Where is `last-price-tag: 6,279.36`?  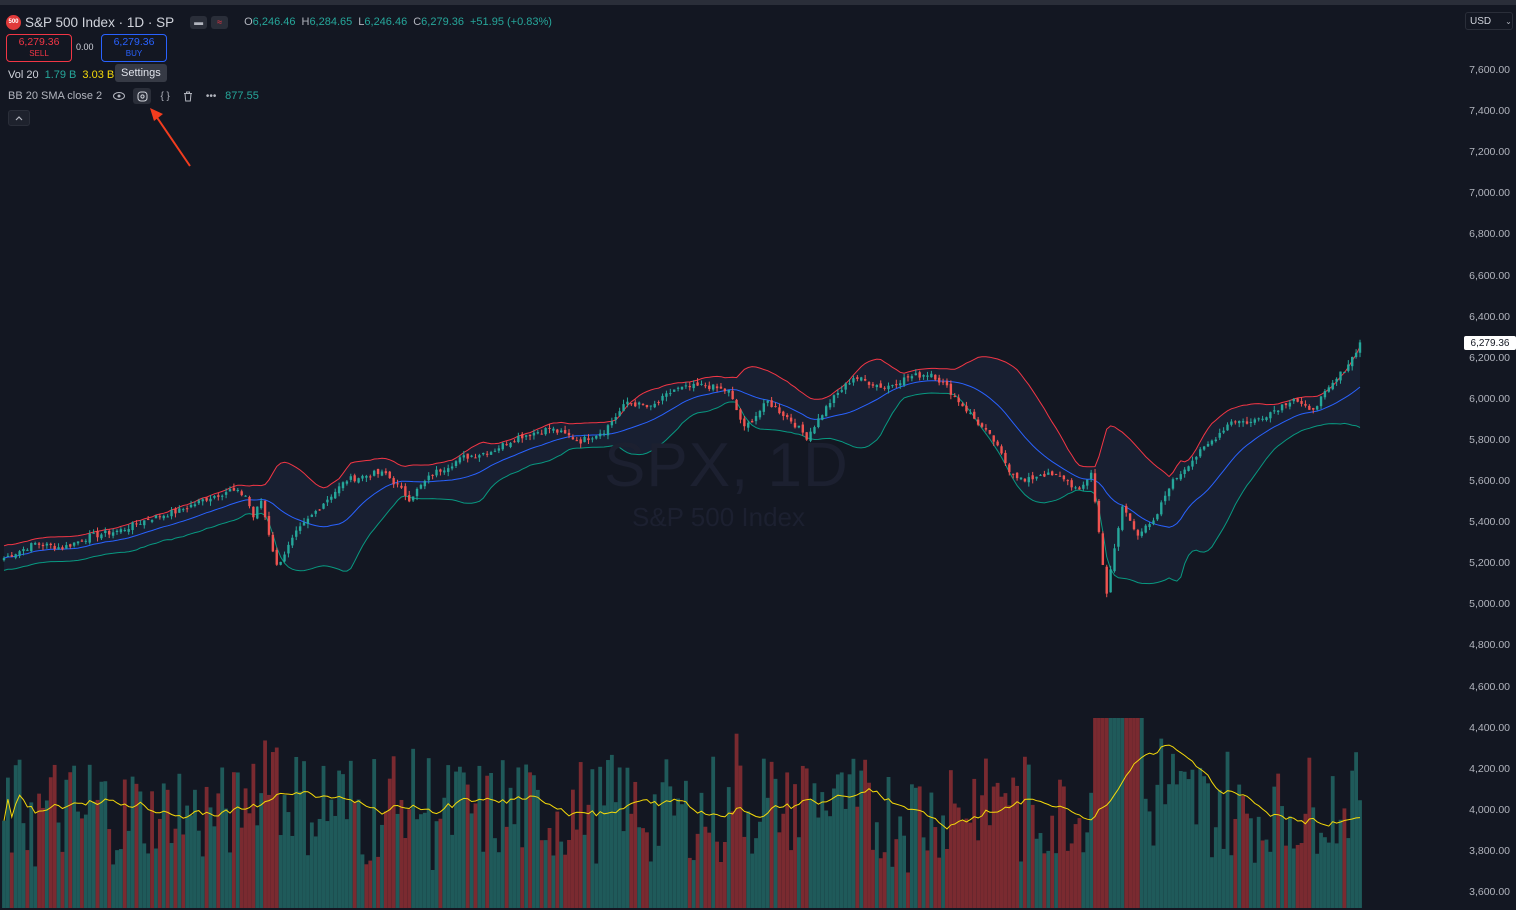
last-price-tag: 6,279.36 is located at coordinates (1490, 343).